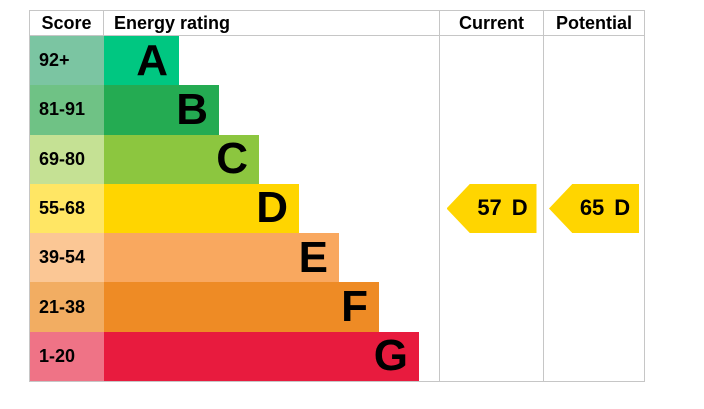  What do you see at coordinates (354, 307) in the screenshot?
I see `band-letter-f: F` at bounding box center [354, 307].